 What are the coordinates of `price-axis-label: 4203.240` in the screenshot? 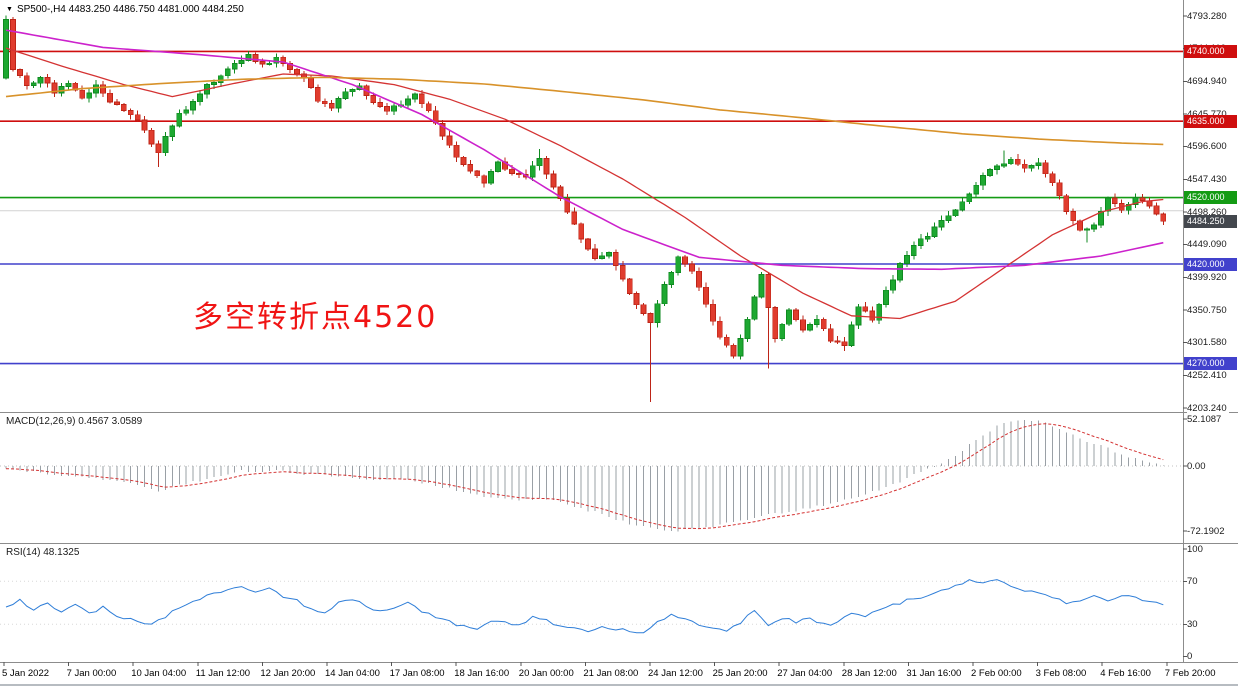 It's located at (1208, 408).